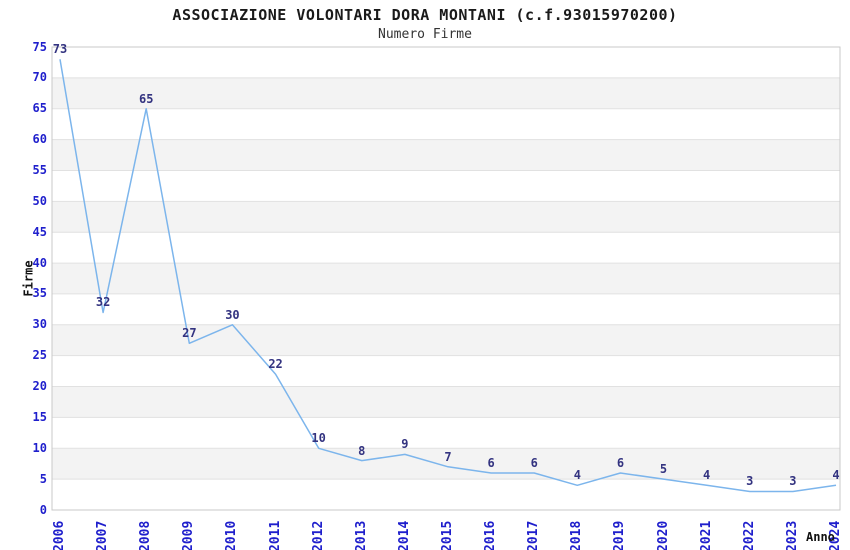 The width and height of the screenshot is (850, 550). Describe the element at coordinates (820, 537) in the screenshot. I see `x-axis-title: Anno` at that location.